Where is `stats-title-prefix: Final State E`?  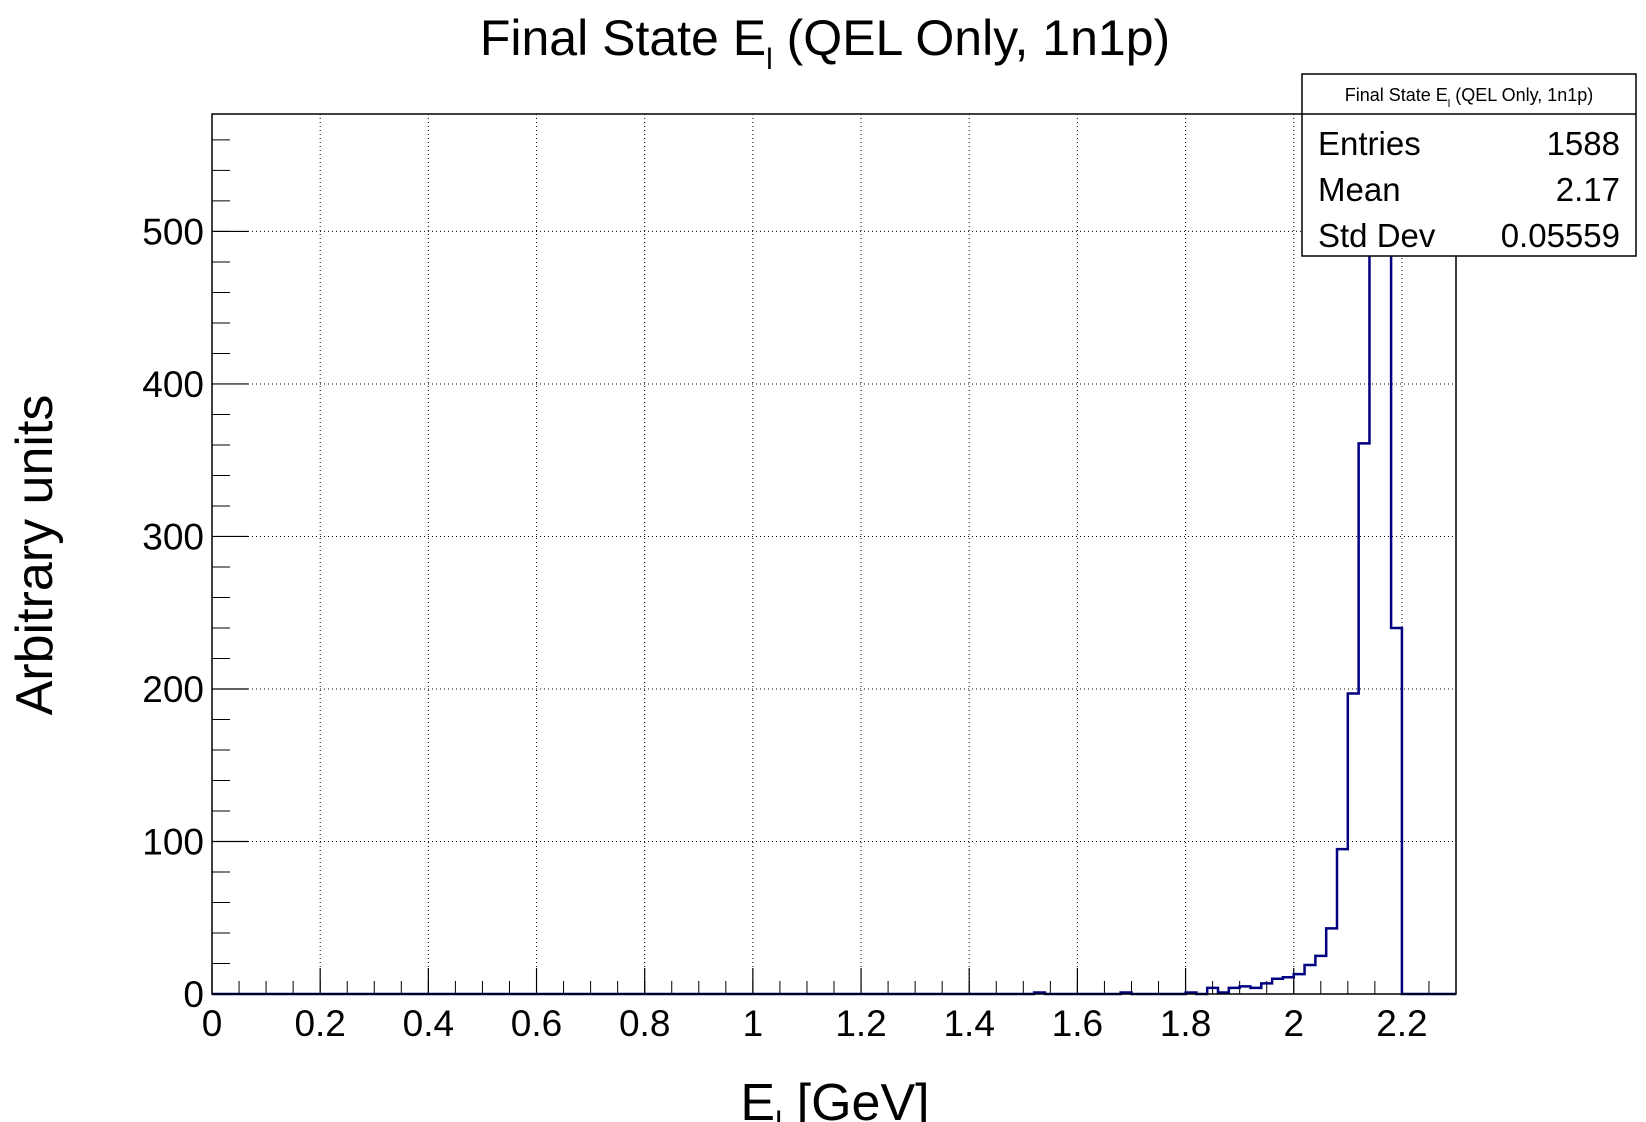 stats-title-prefix: Final State E is located at coordinates (1396, 95).